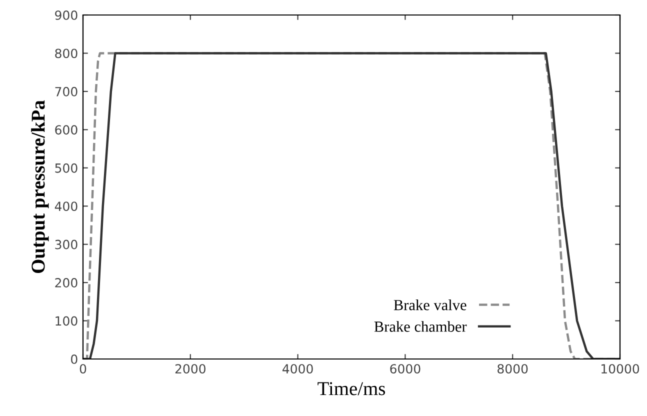  Describe the element at coordinates (66, 15) in the screenshot. I see `y-tick-label: 900` at that location.